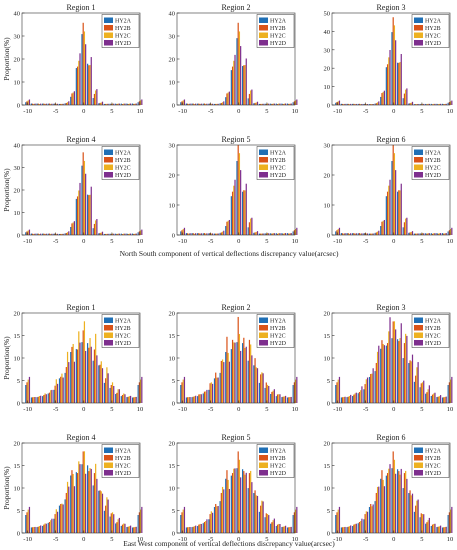 The height and width of the screenshot is (550, 457). Describe the element at coordinates (433, 452) in the screenshot. I see `legend-label: HY2A` at that location.